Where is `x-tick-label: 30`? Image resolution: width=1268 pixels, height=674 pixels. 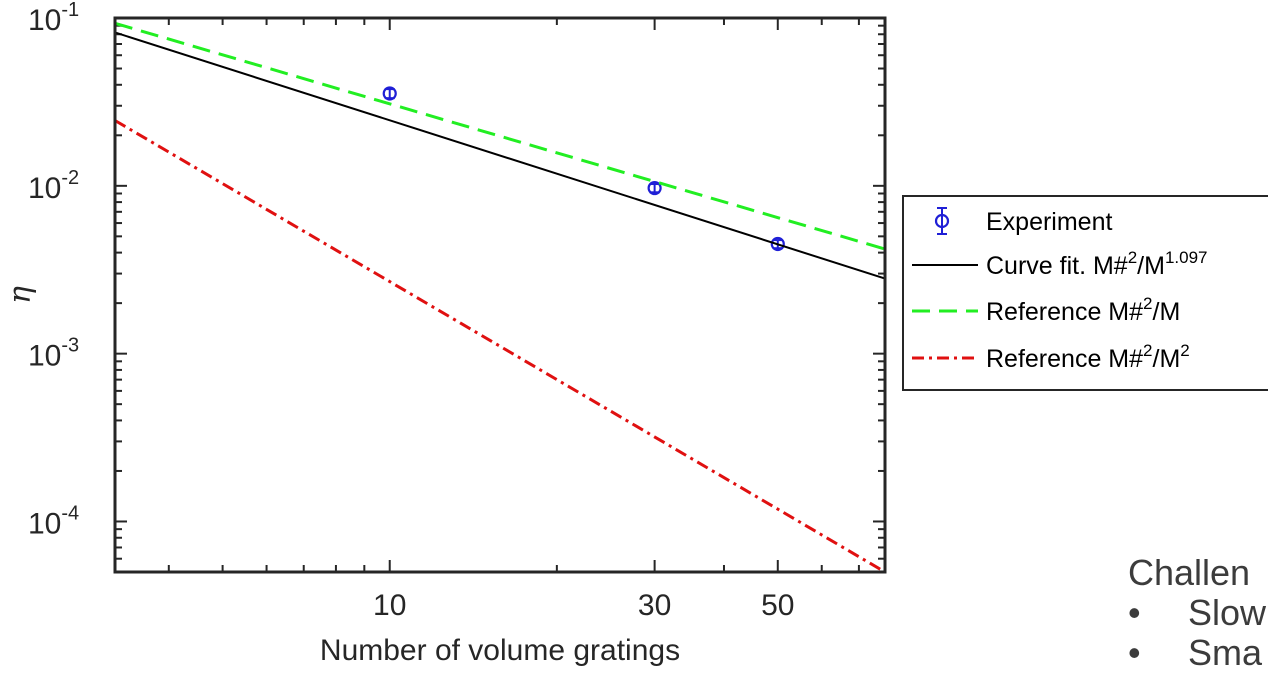 x-tick-label: 30 is located at coordinates (654, 605).